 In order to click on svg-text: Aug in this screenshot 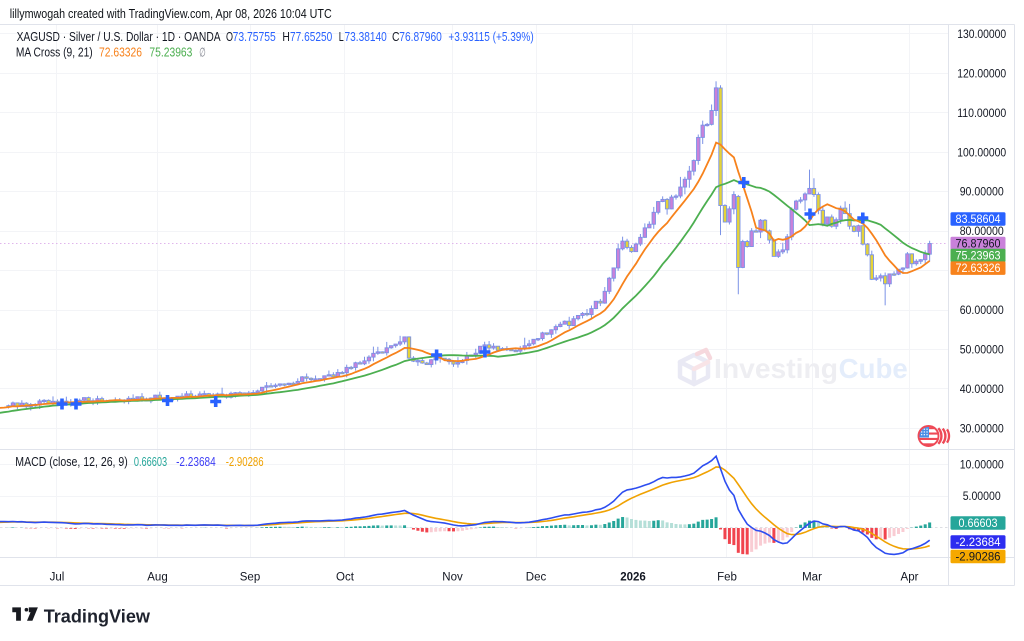, I will do `click(157, 578)`.